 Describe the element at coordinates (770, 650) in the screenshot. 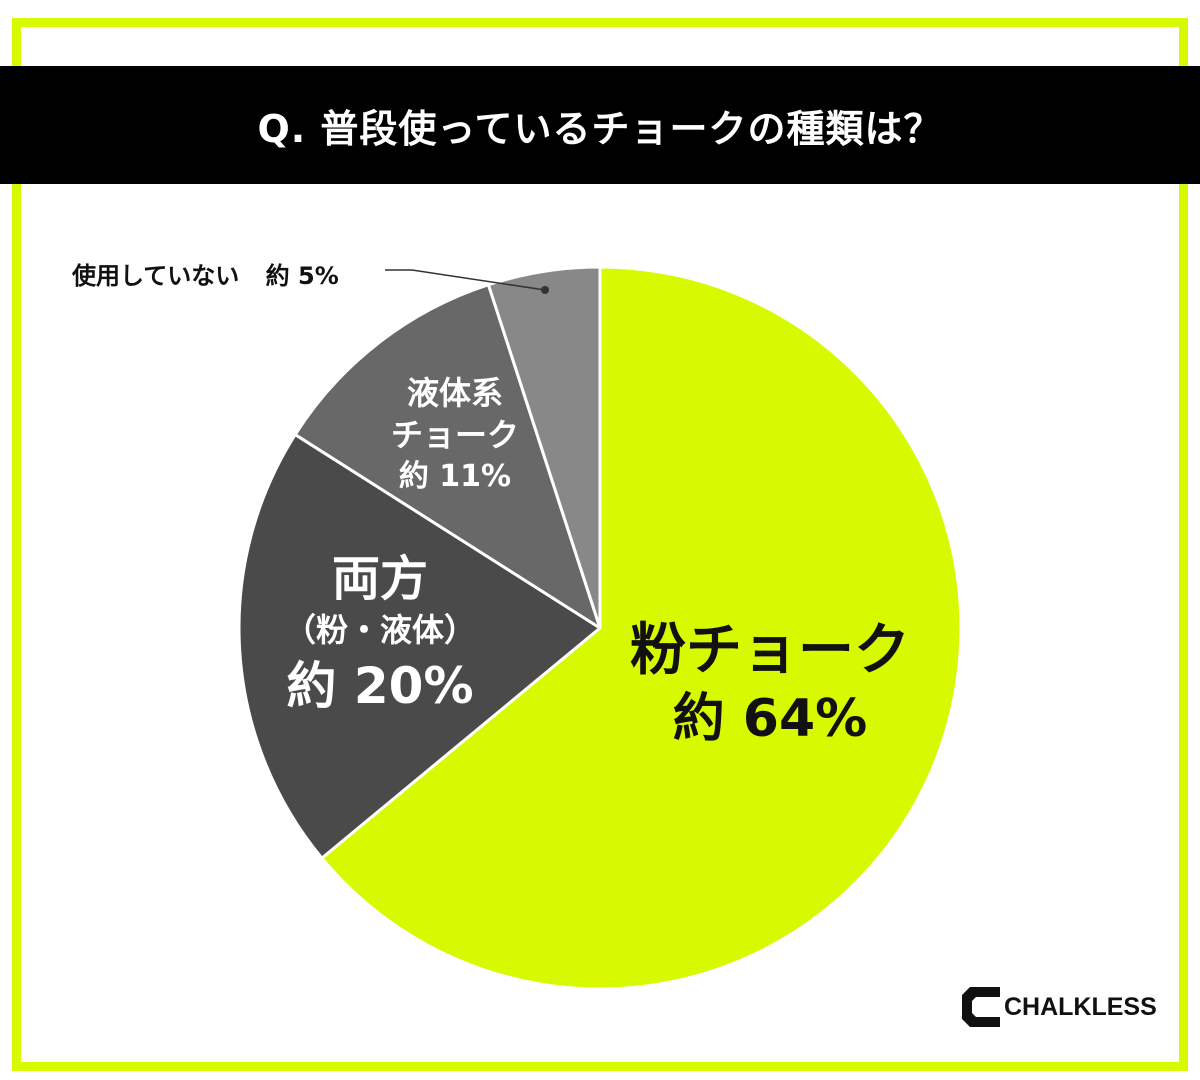

I see `slice-name-powder: 粉チョーク` at that location.